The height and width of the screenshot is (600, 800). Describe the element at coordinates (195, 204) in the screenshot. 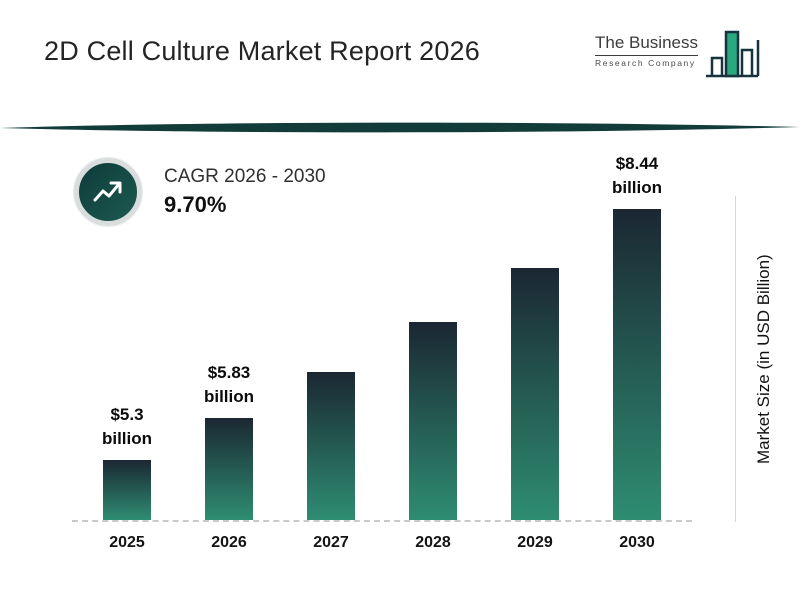

I see `cagr-value: 9.70%` at that location.